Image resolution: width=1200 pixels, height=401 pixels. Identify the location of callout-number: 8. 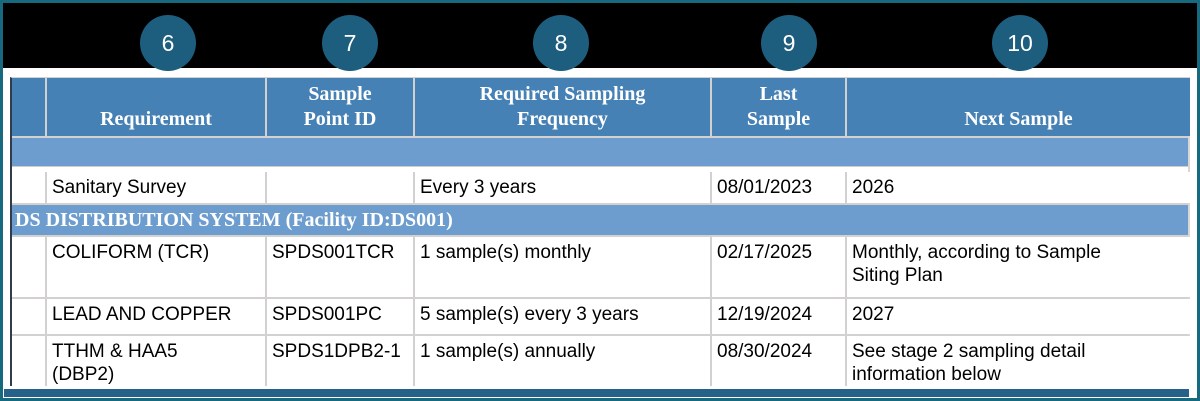
(561, 42).